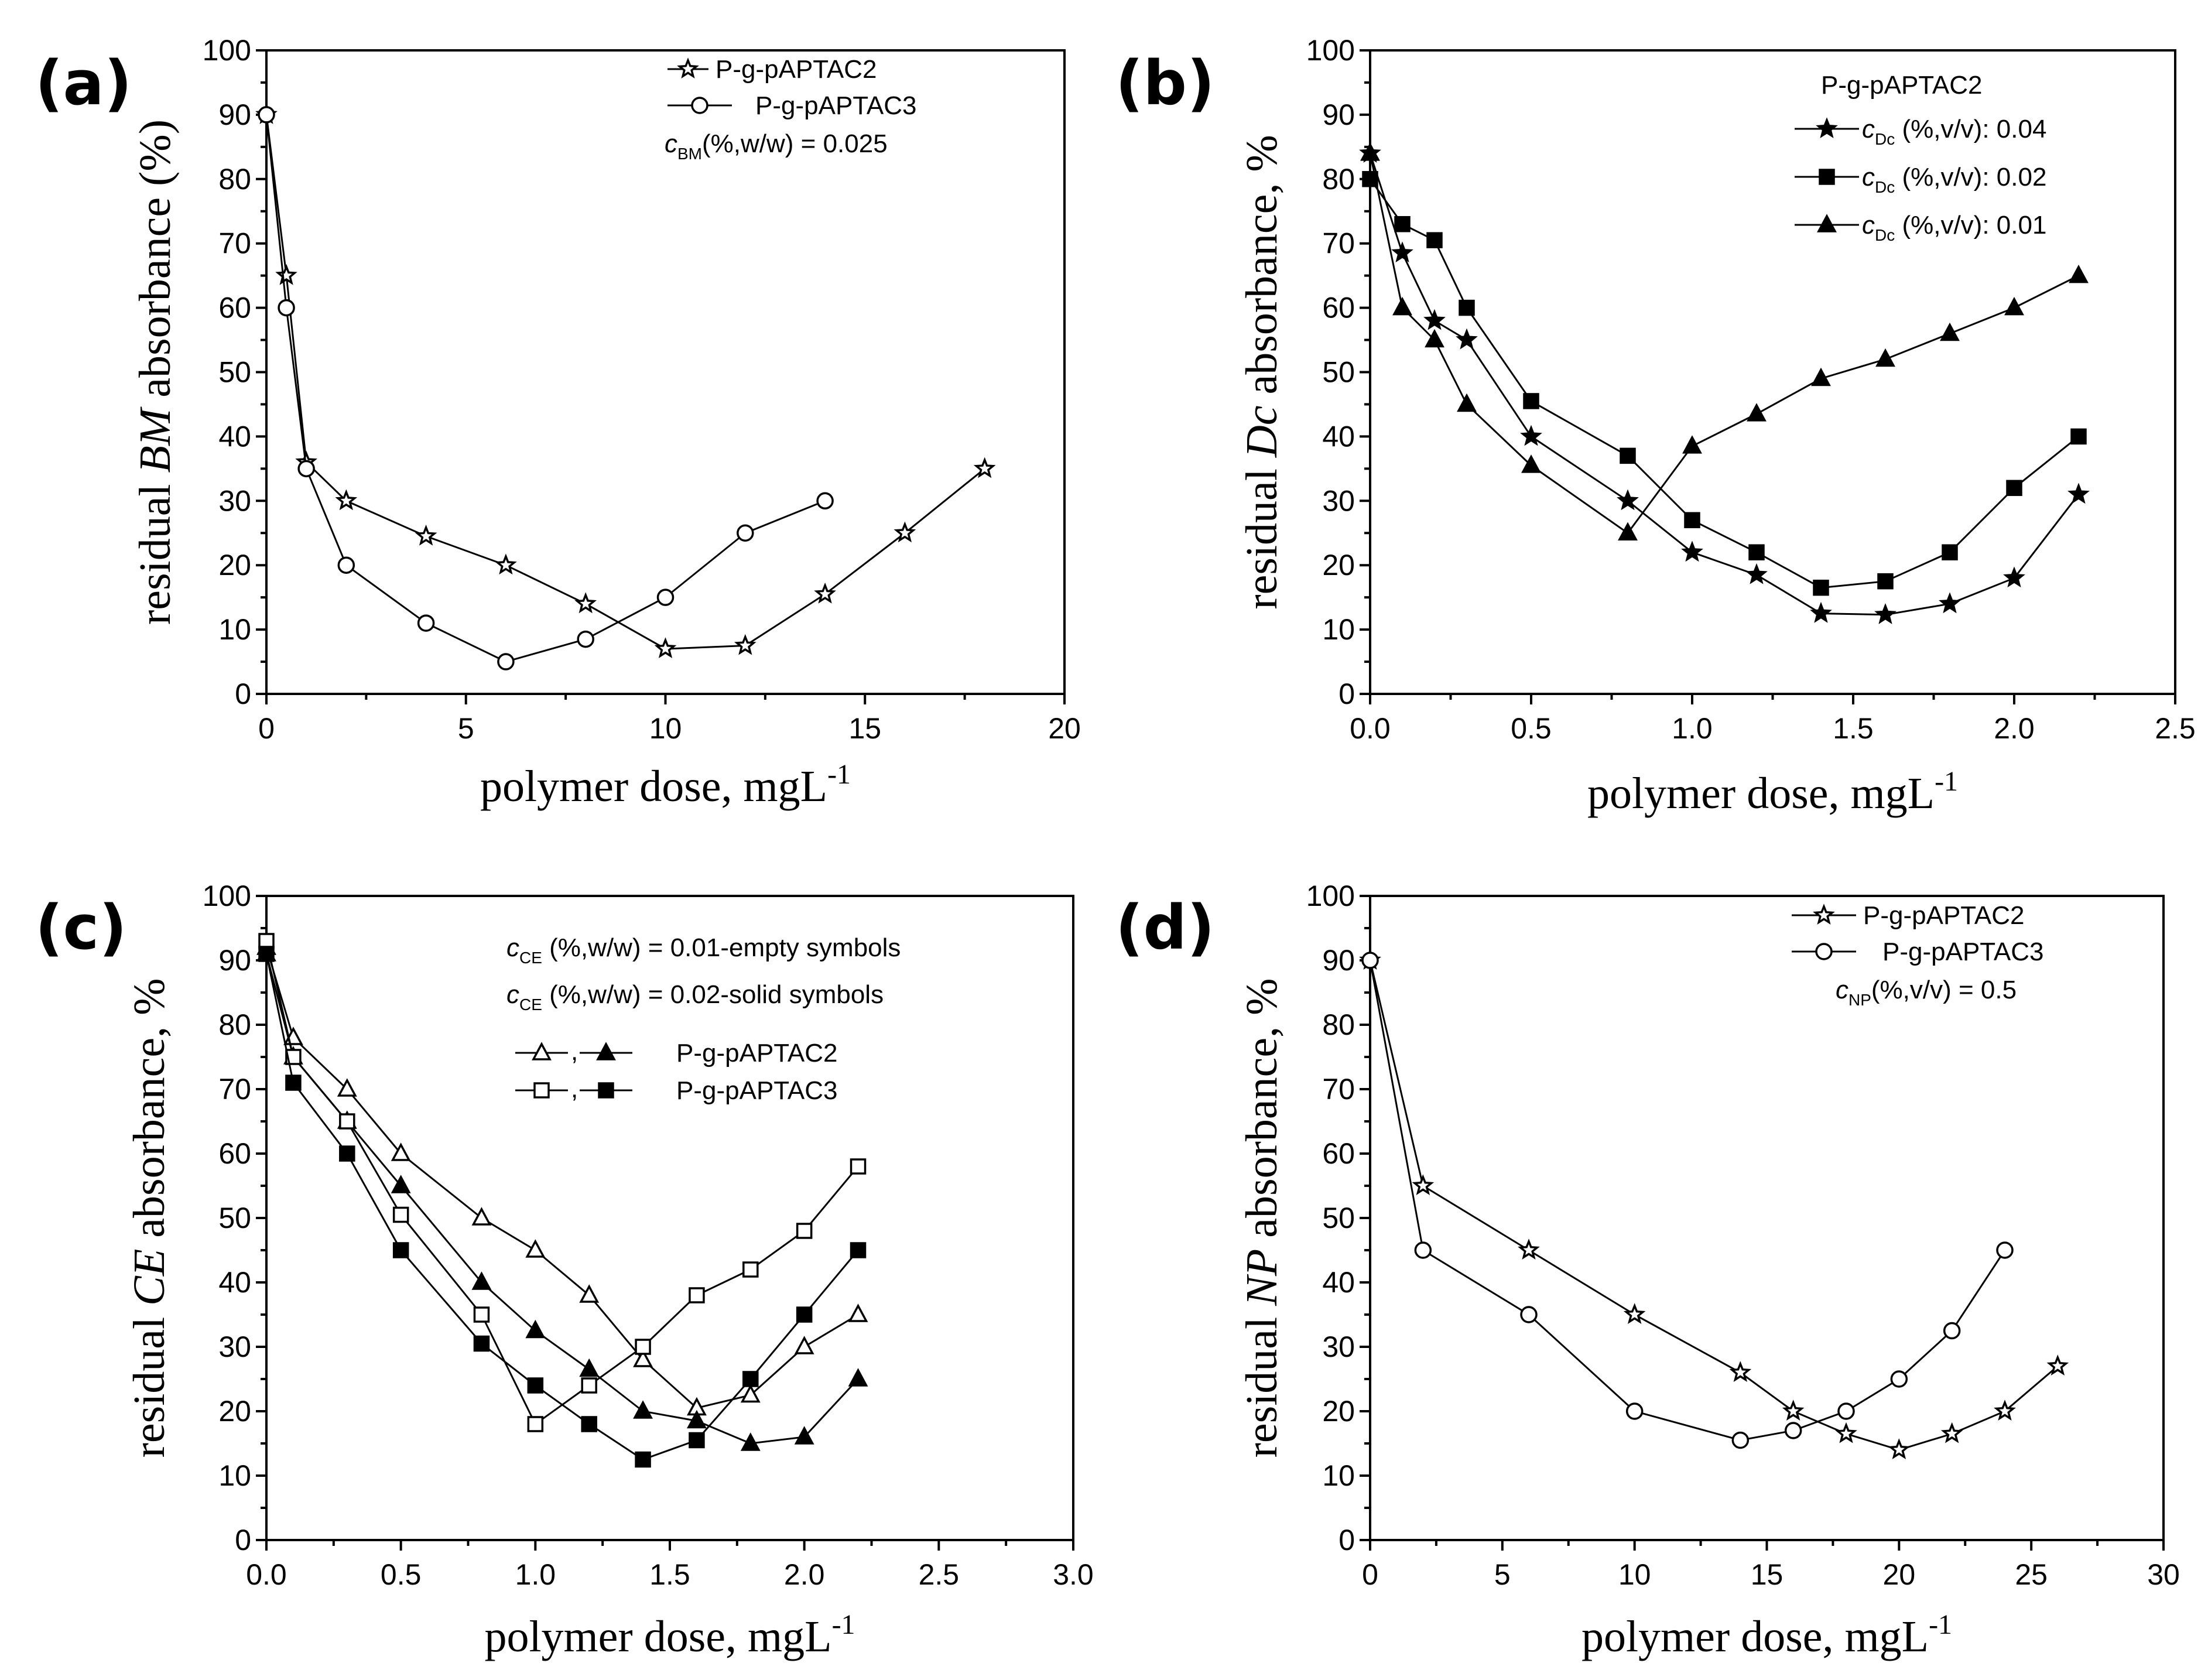 This screenshot has height=1680, width=2208. I want to click on x-tick-label: 0, so click(1370, 1574).